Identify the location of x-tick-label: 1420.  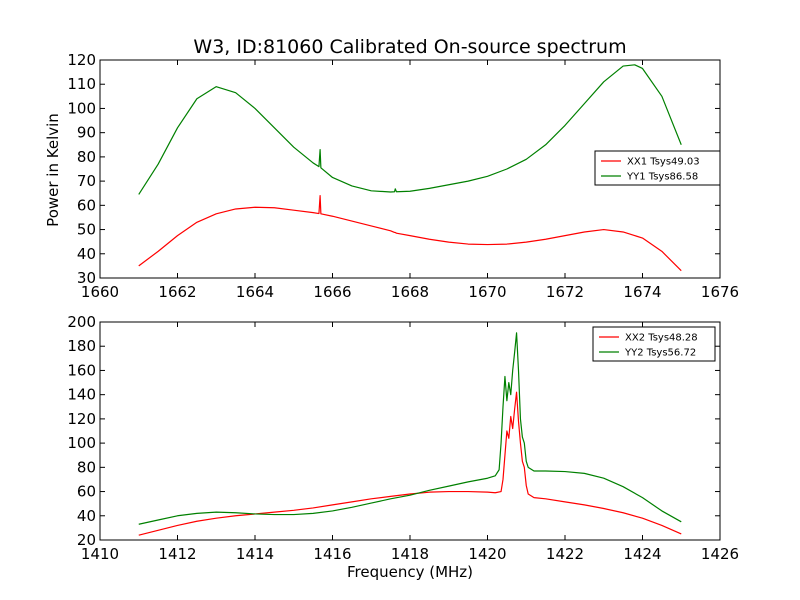
(487, 554).